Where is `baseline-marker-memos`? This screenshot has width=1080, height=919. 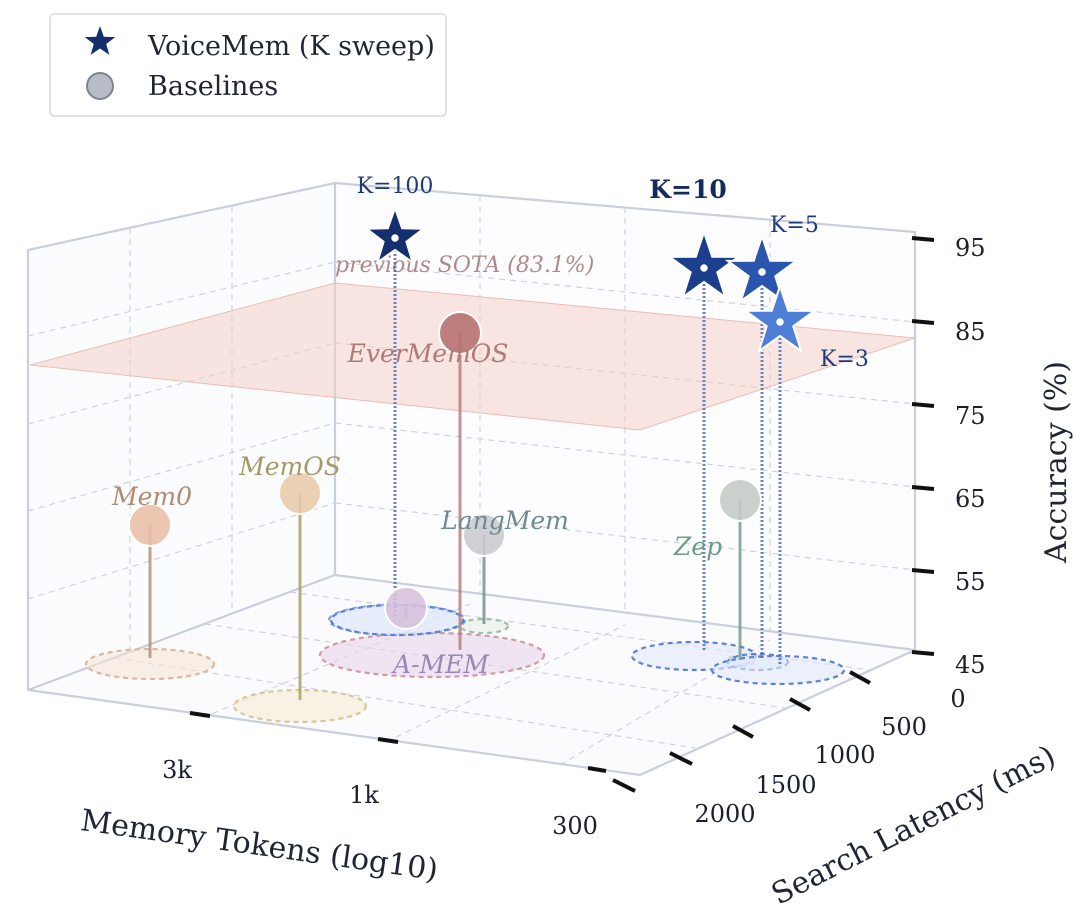 baseline-marker-memos is located at coordinates (300, 493).